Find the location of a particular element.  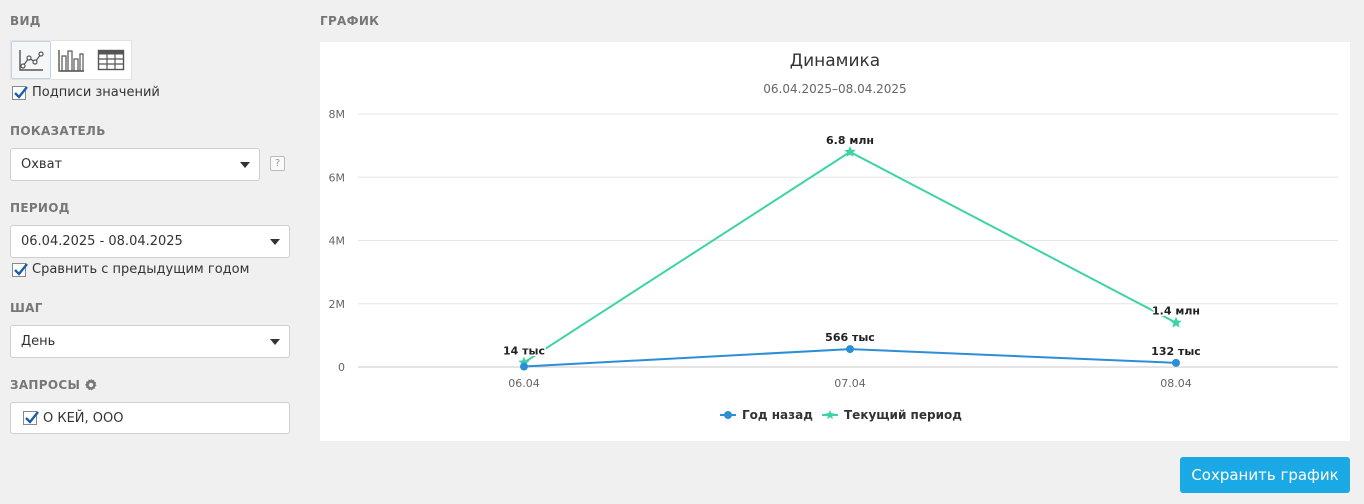

y-tick-label: 4M is located at coordinates (337, 241).